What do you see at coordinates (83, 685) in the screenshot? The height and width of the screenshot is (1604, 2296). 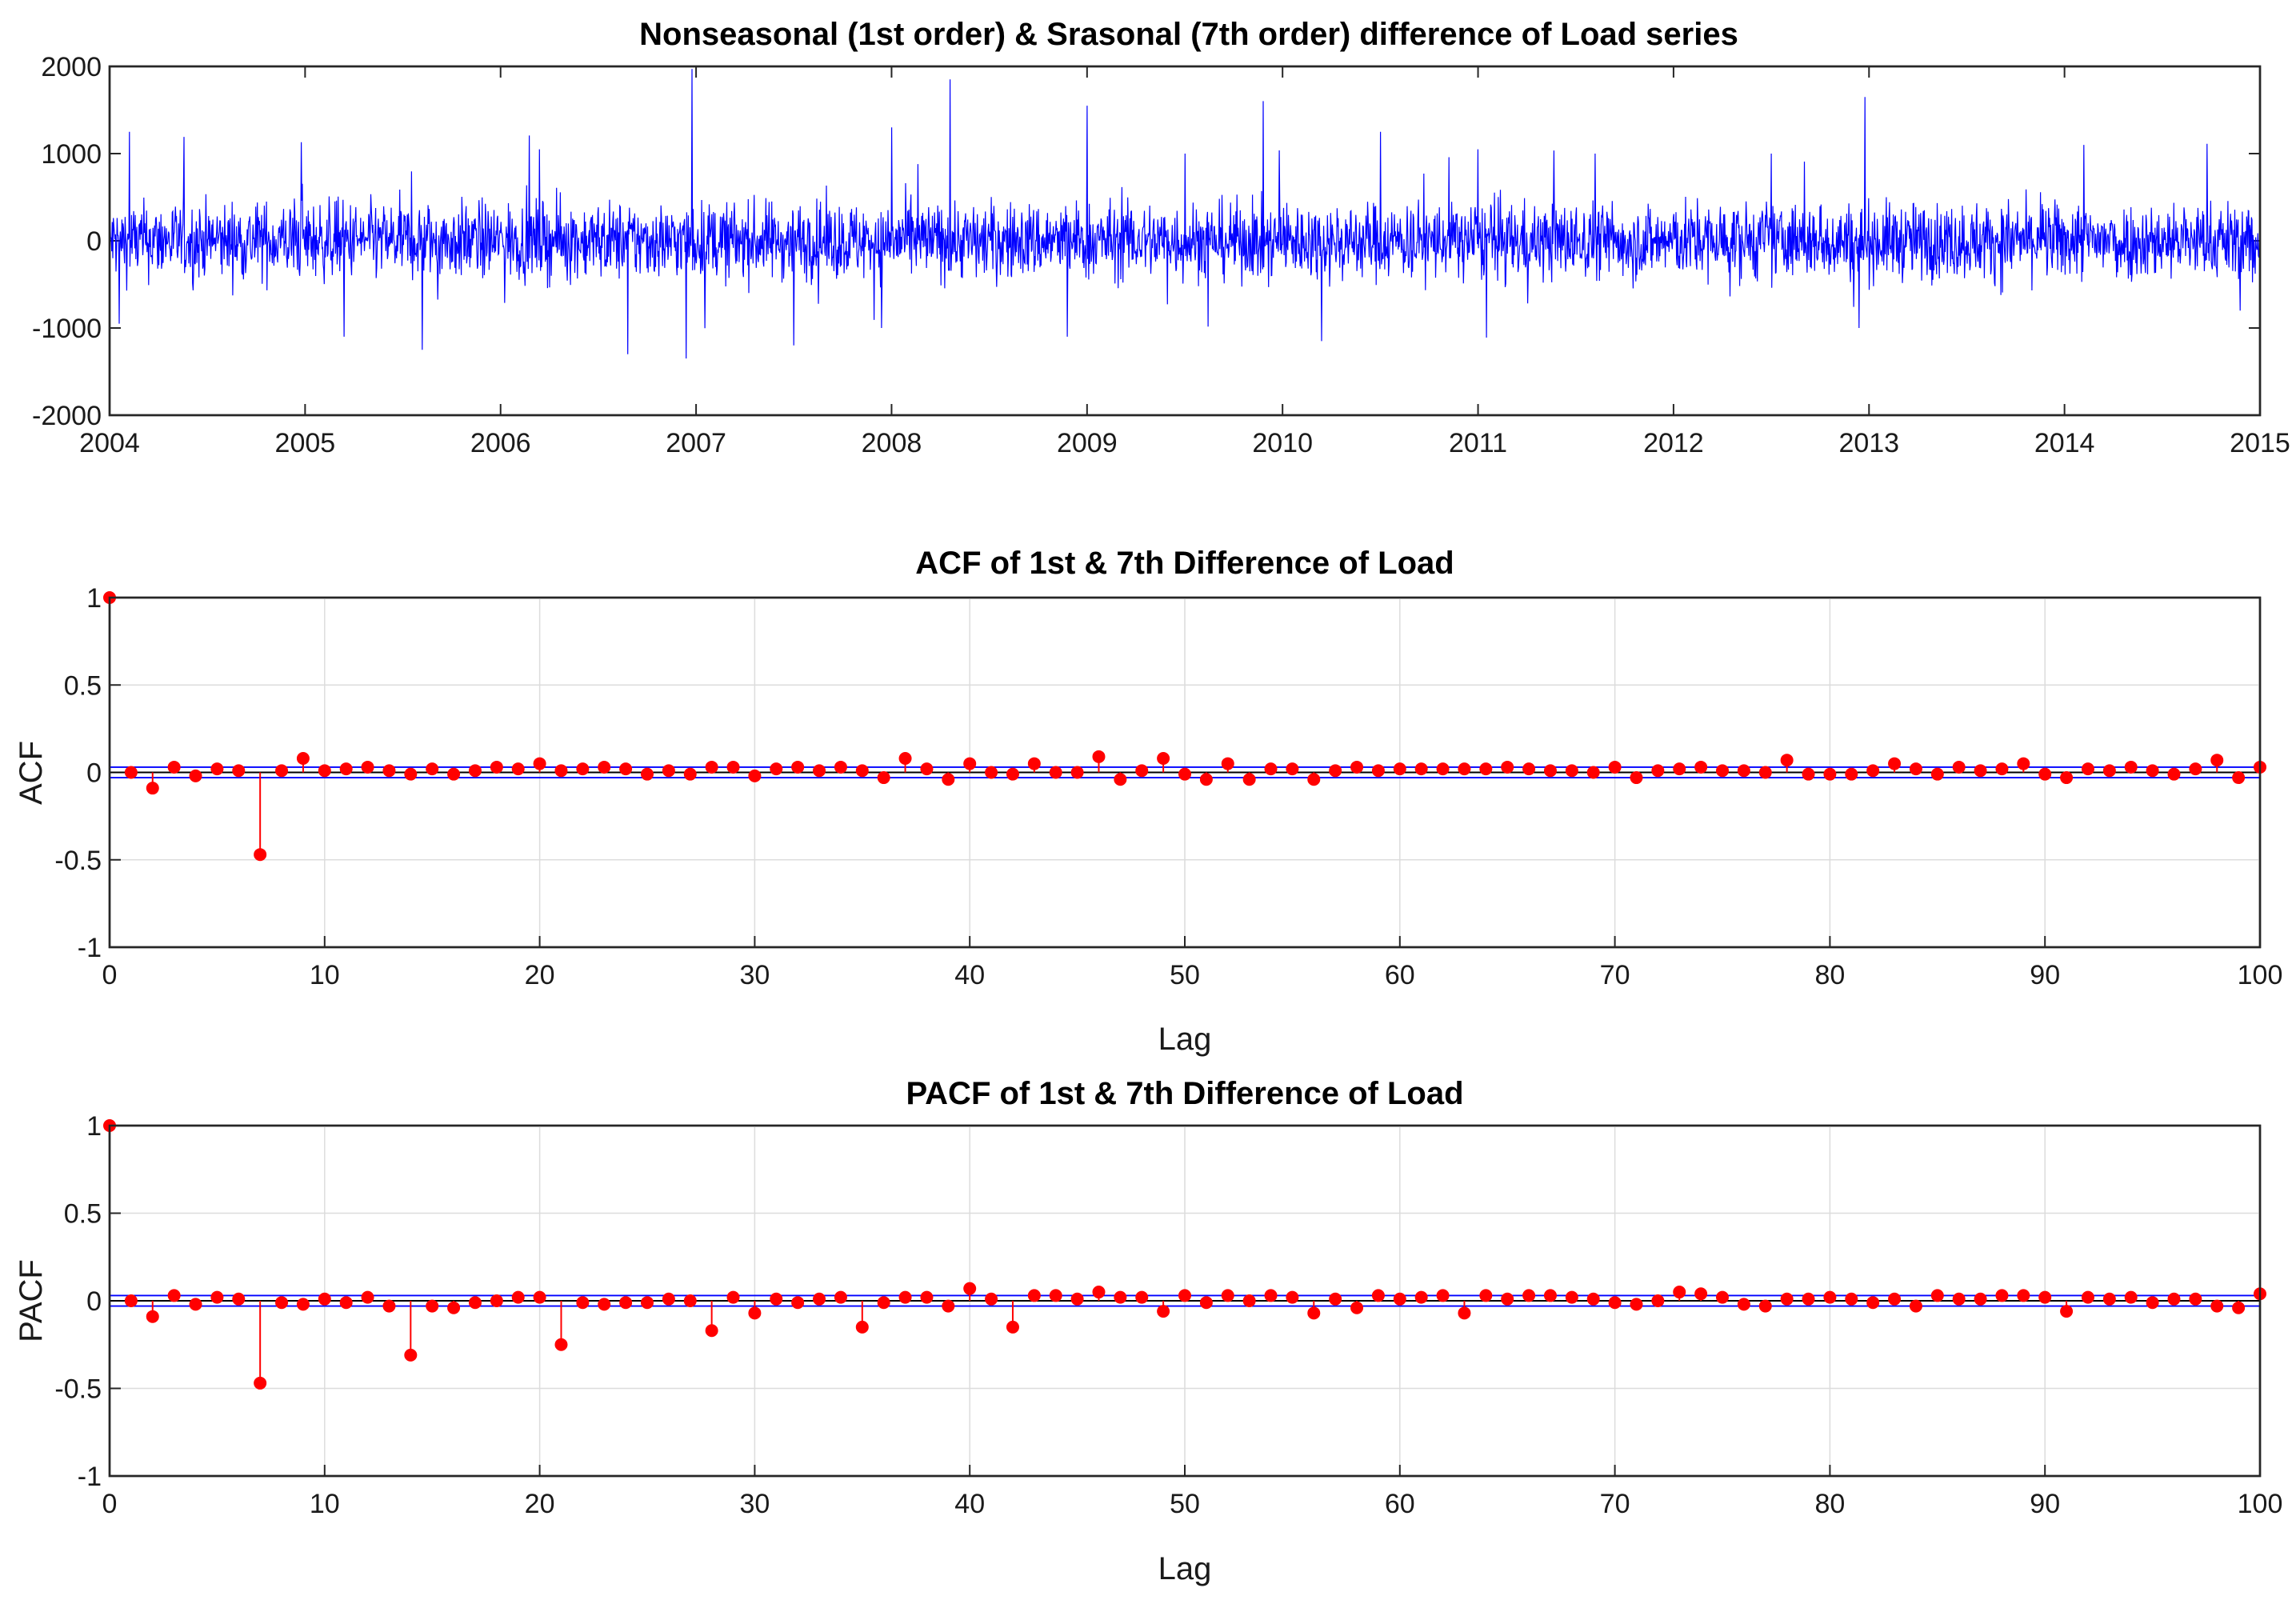 I see `p2-y-tick-label: 0.5` at bounding box center [83, 685].